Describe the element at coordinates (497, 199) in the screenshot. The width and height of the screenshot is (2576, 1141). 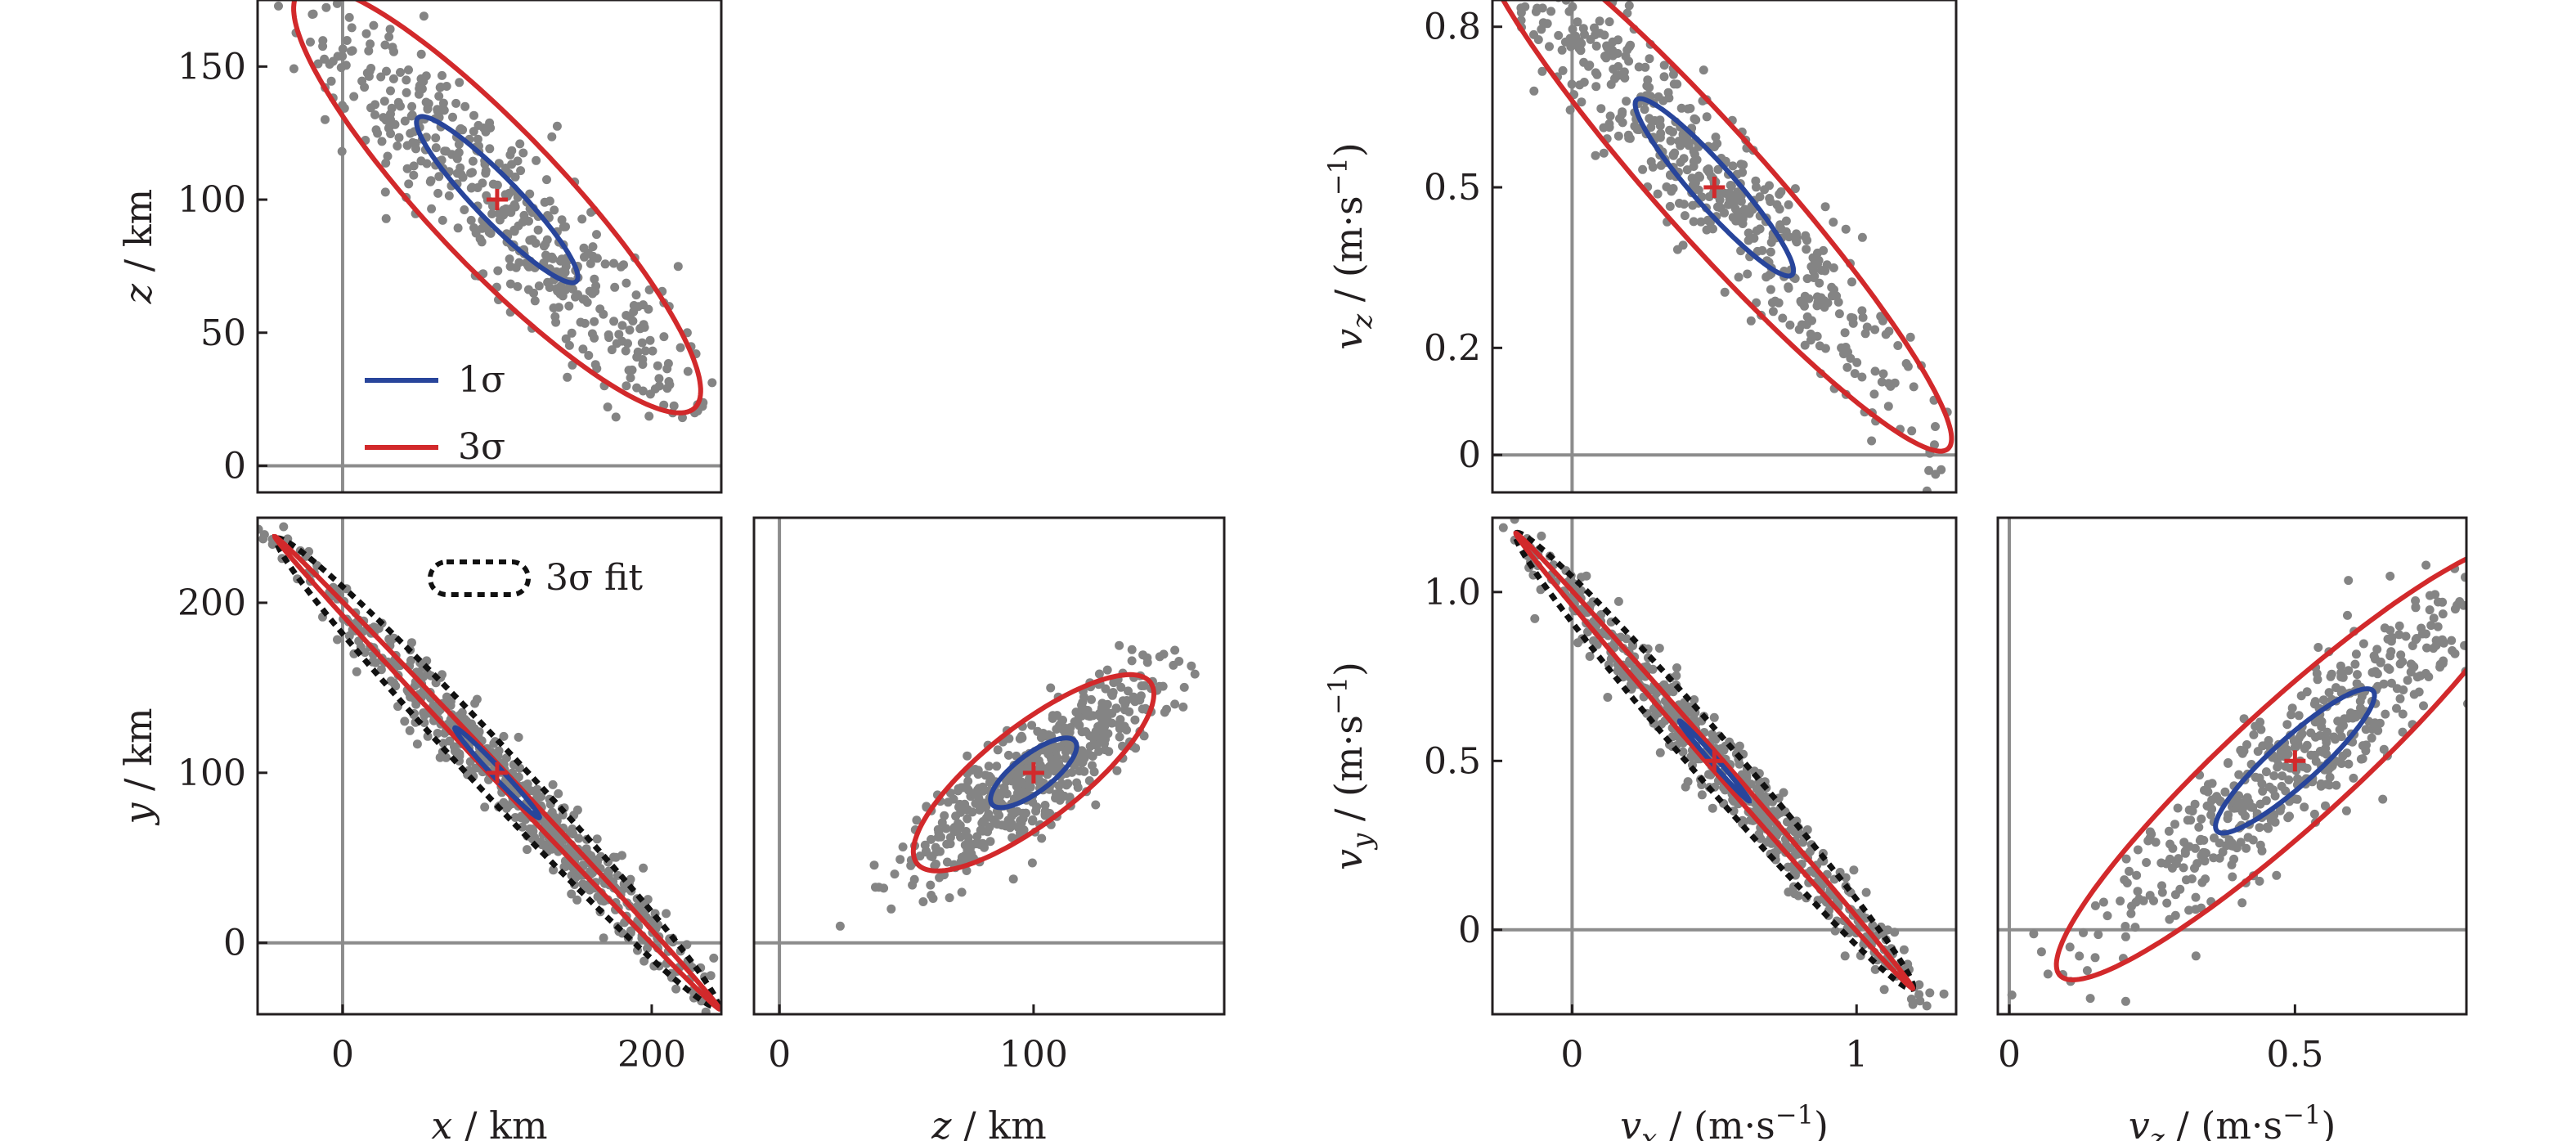
I see `sigma1-ellipse` at that location.